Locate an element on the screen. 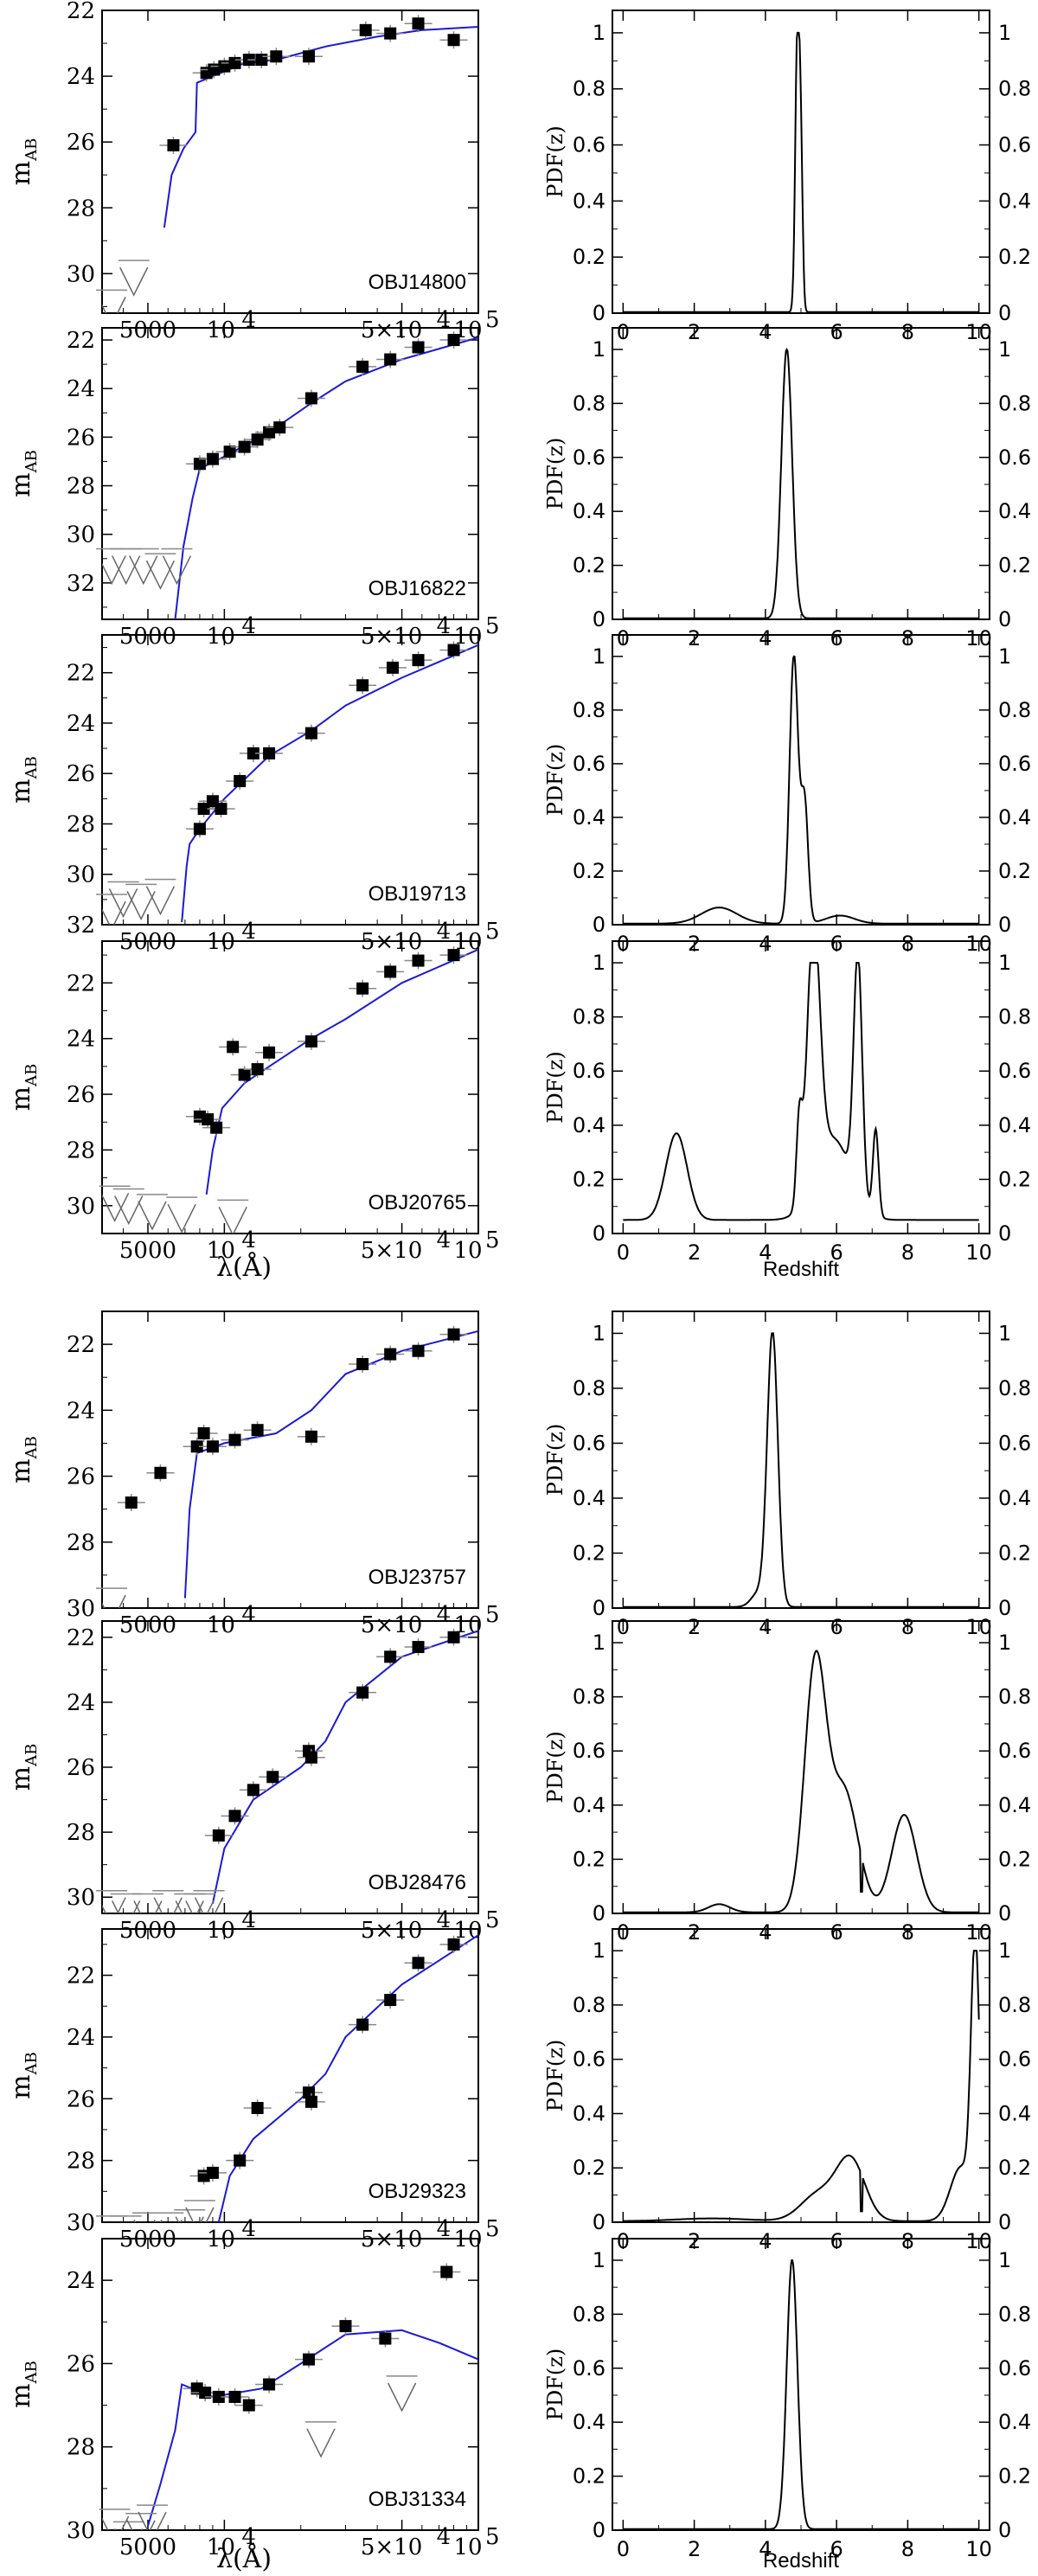  pdf-ytick-label-right: 1 is located at coordinates (1004, 2260).